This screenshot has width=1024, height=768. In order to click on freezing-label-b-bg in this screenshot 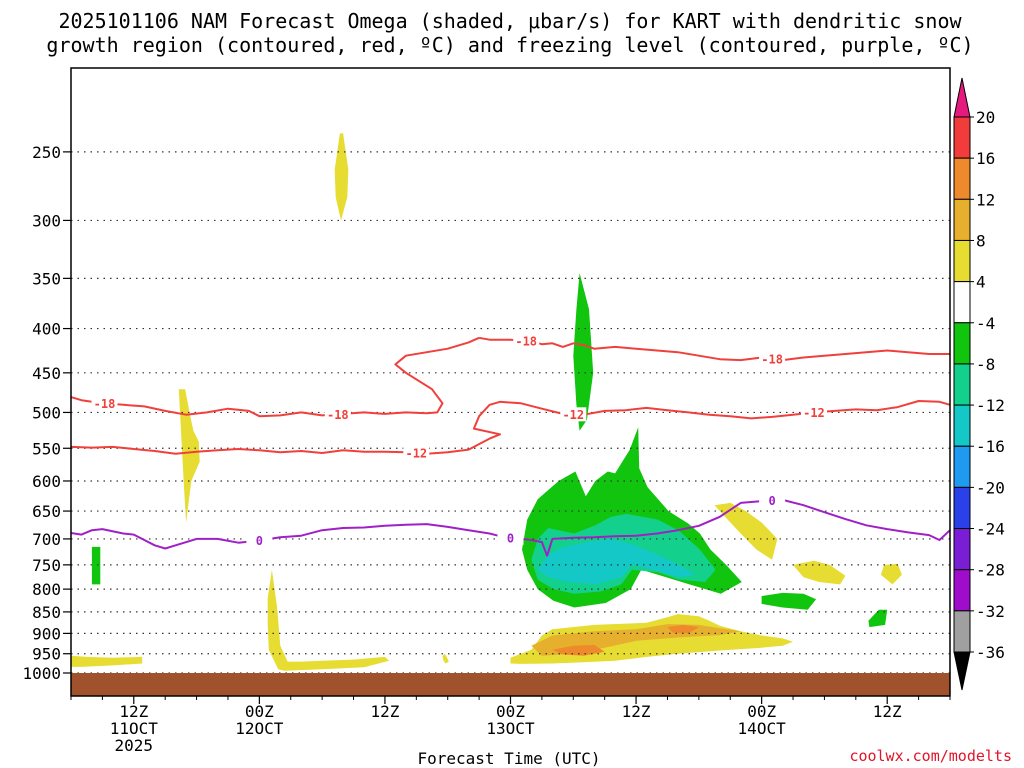, I will do `click(510, 537)`.